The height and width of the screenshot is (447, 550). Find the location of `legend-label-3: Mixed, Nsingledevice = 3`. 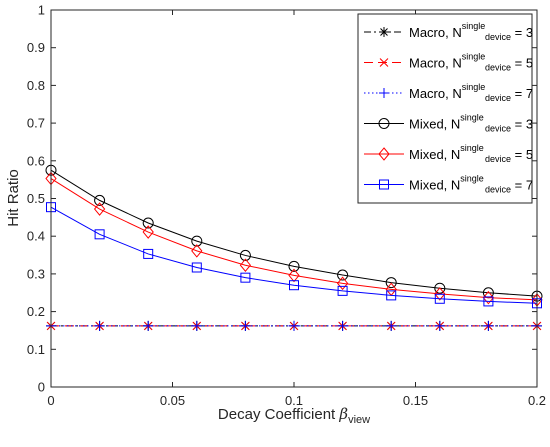

legend-label-3: Mixed, Nsingledevice = 3 is located at coordinates (471, 123).